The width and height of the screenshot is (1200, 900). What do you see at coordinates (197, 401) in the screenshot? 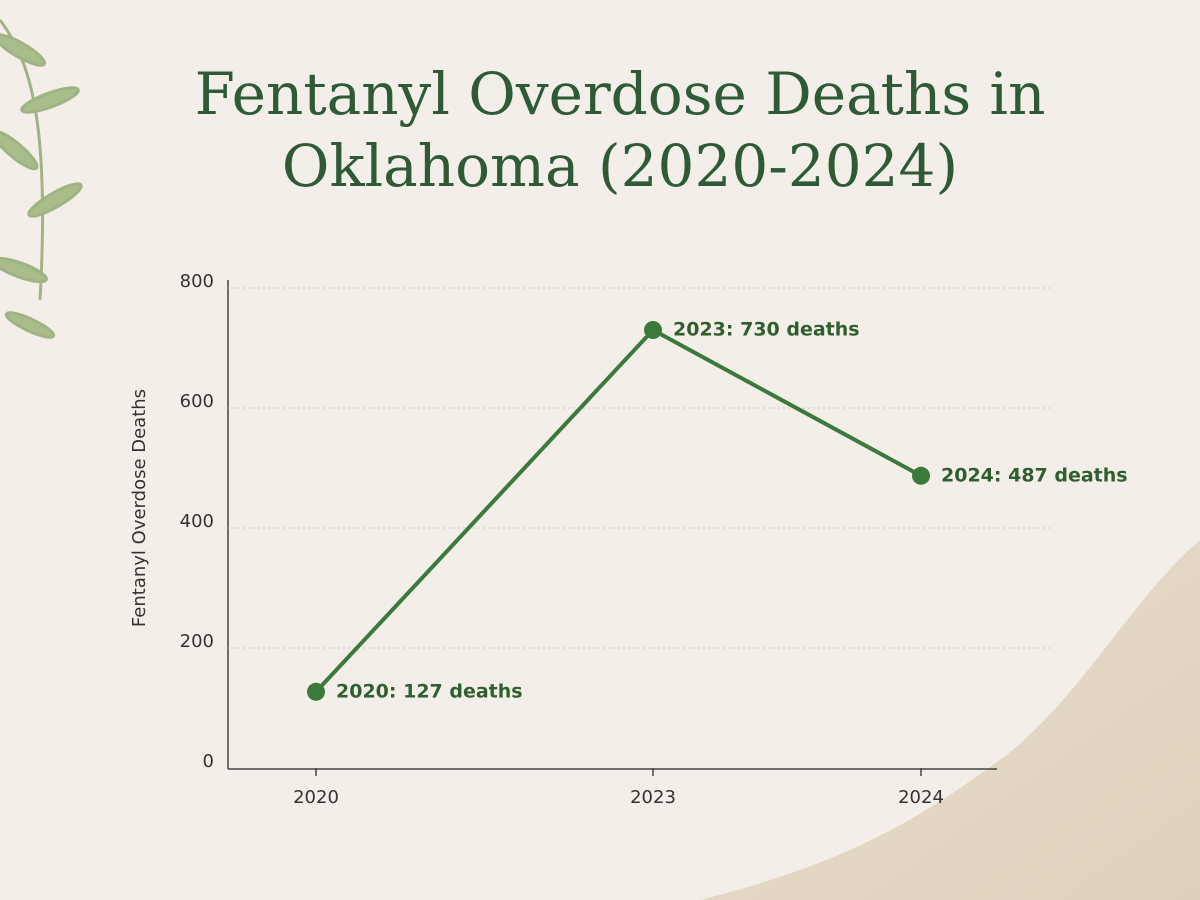
I see `y-tick-label: 600` at bounding box center [197, 401].